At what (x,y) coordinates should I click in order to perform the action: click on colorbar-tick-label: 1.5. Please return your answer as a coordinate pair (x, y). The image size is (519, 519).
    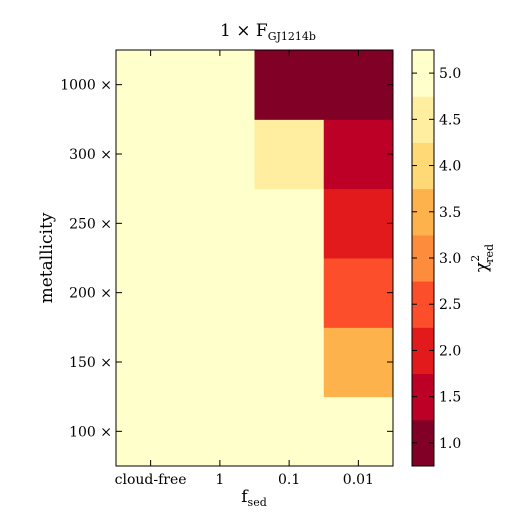
    Looking at the image, I should click on (450, 398).